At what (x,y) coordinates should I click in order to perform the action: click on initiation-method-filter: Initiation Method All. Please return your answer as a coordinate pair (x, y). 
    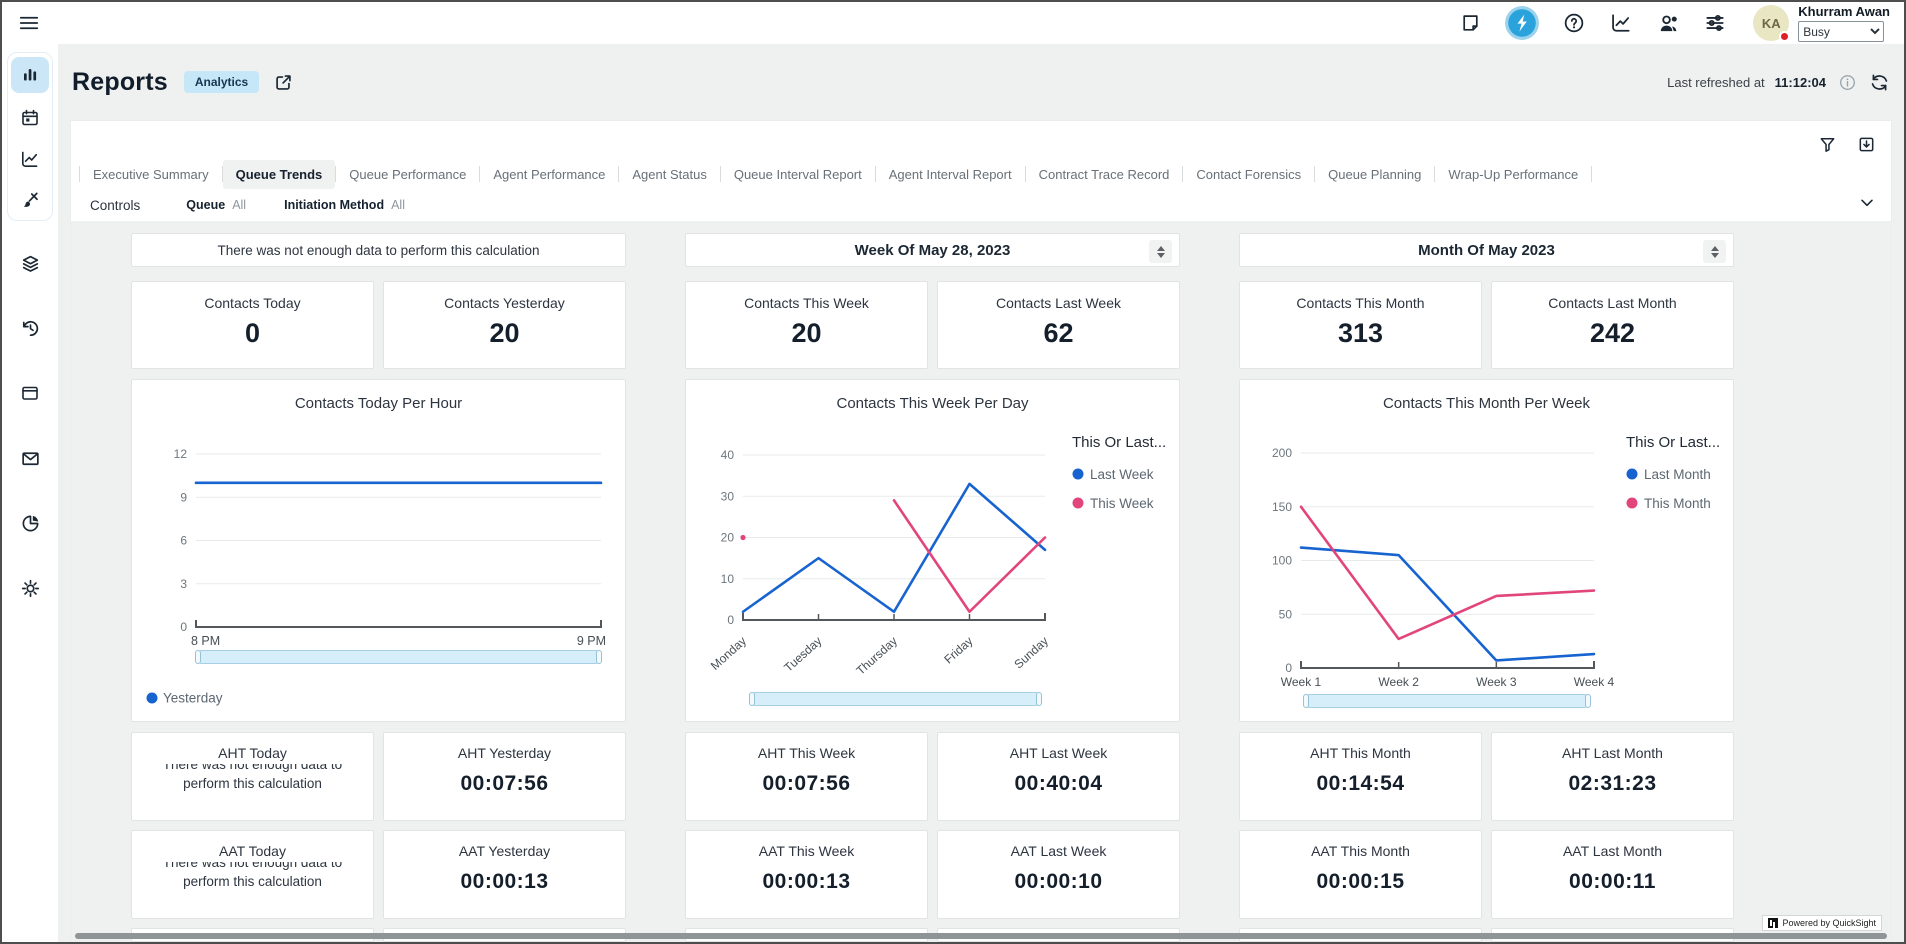
    Looking at the image, I should click on (344, 205).